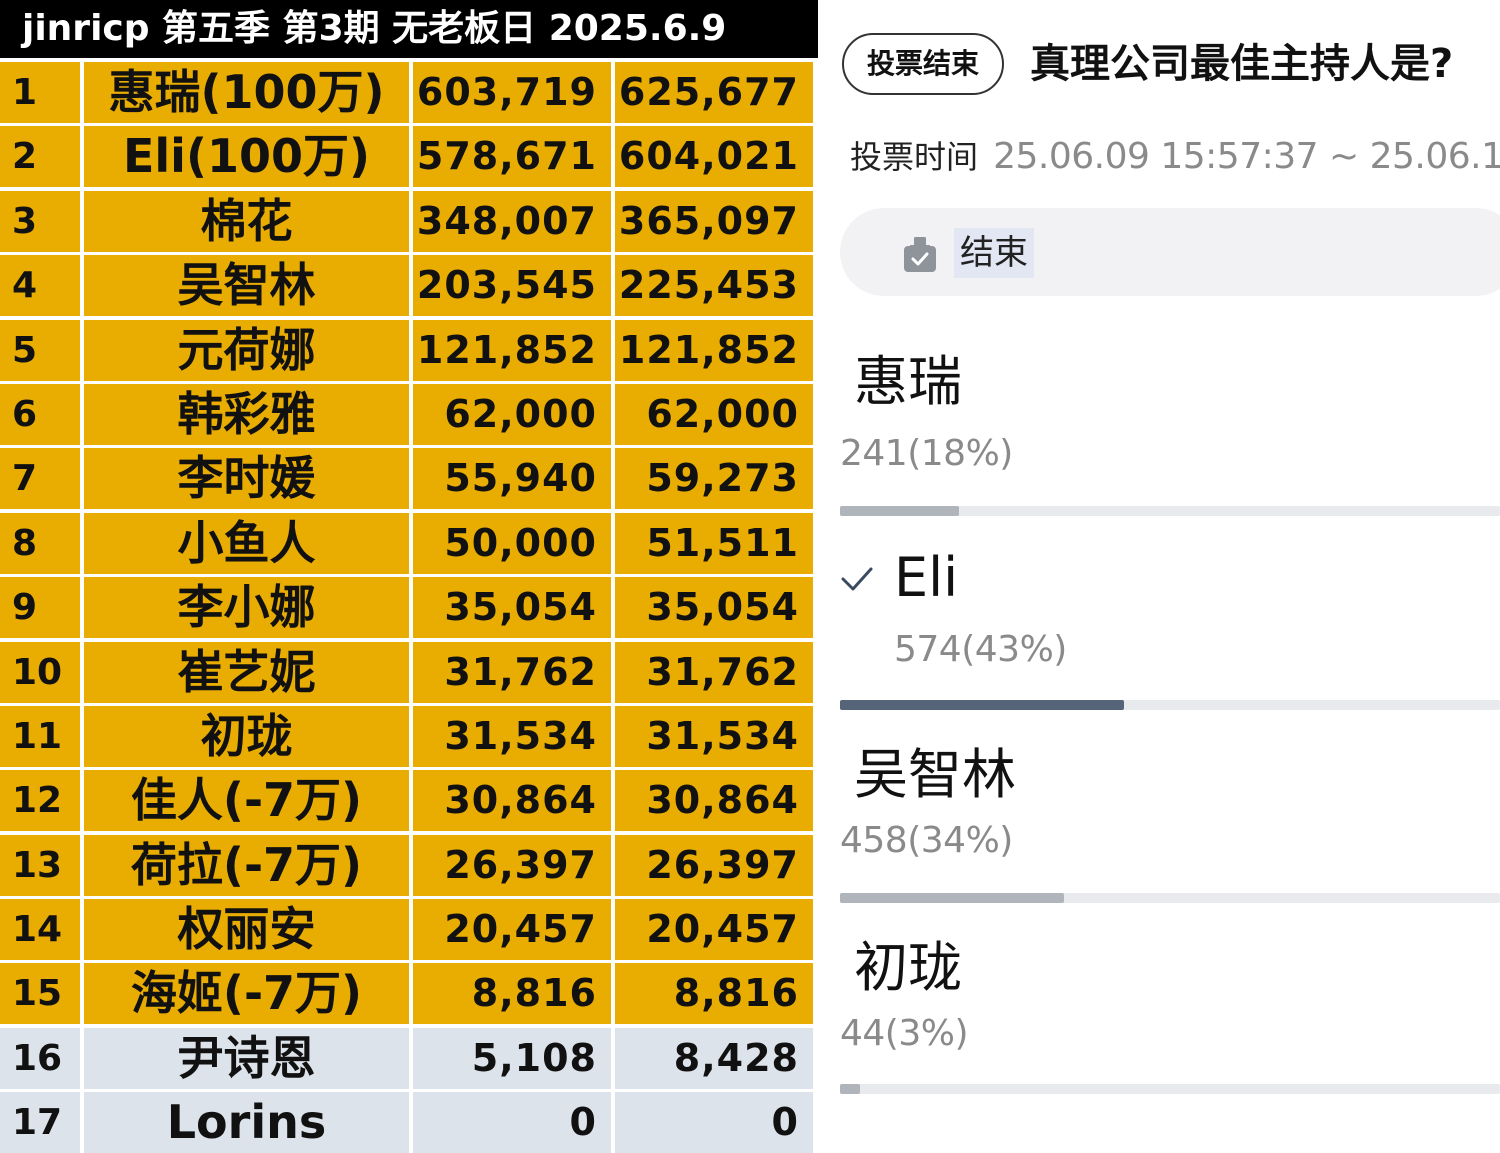 The image size is (1500, 1153). Describe the element at coordinates (40, 350) in the screenshot. I see `rank-cell: 5` at that location.